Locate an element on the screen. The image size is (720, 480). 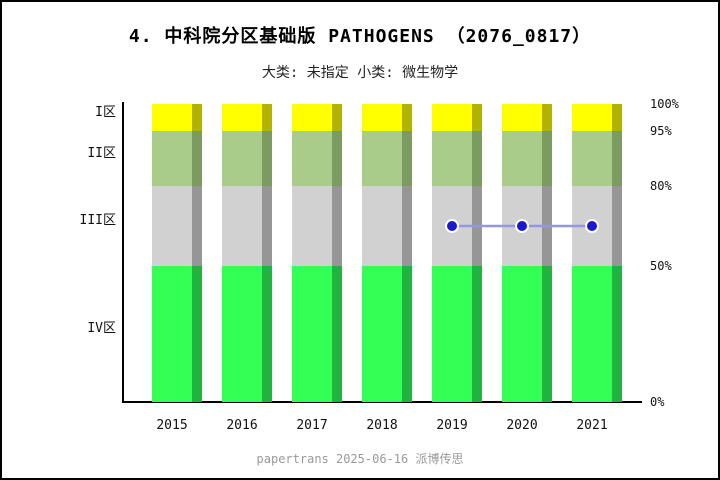
bar-segment-2019-IV区 is located at coordinates (452, 334).